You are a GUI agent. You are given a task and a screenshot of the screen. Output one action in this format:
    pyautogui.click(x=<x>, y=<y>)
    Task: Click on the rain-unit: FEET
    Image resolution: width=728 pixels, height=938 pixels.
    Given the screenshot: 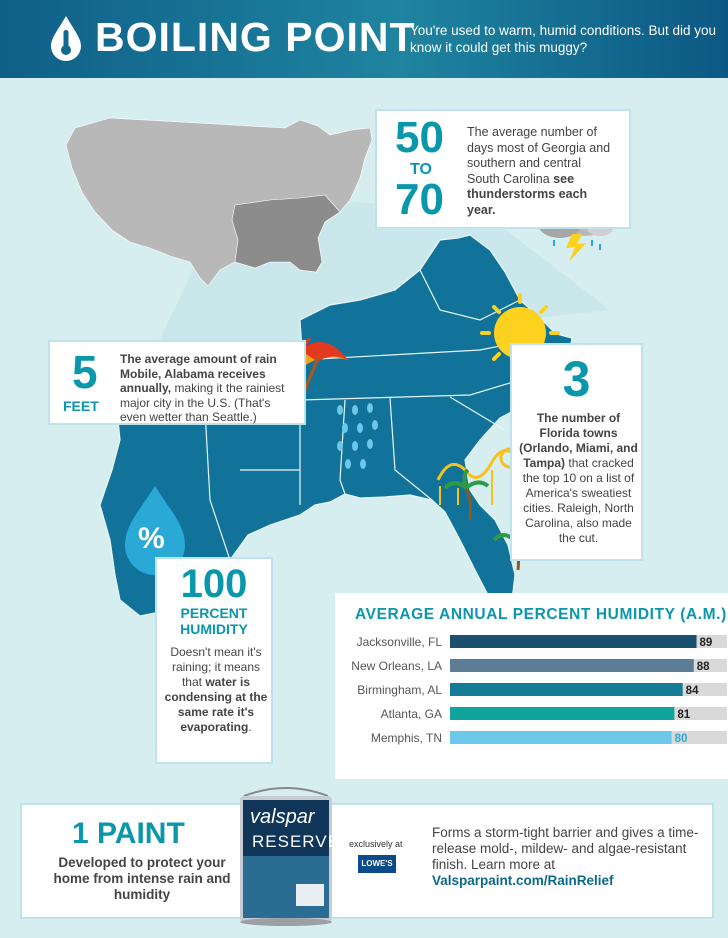 What is the action you would take?
    pyautogui.click(x=81, y=406)
    